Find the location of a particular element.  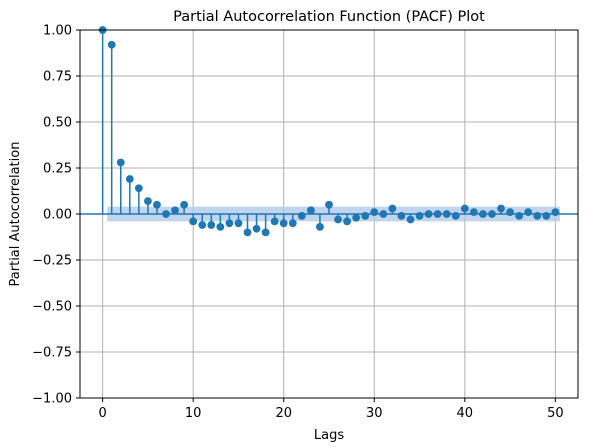

y-tick-label: −0.75 is located at coordinates (52, 353).